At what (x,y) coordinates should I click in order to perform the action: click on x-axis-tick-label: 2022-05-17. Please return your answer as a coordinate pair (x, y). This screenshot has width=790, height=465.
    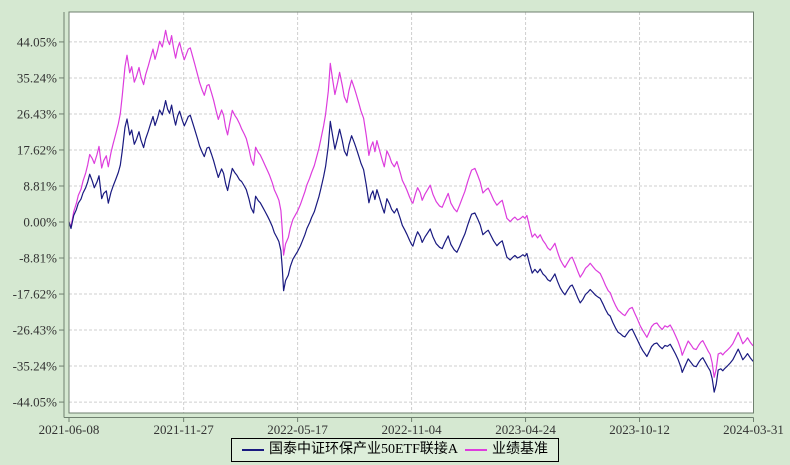
    Looking at the image, I should click on (297, 429).